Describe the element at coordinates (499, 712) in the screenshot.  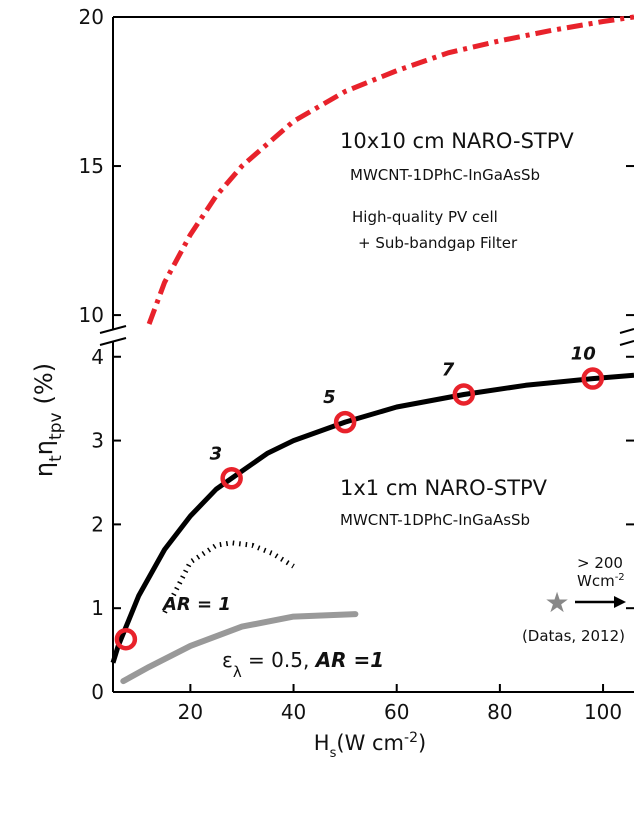
I see `x-tick-label: 80` at that location.